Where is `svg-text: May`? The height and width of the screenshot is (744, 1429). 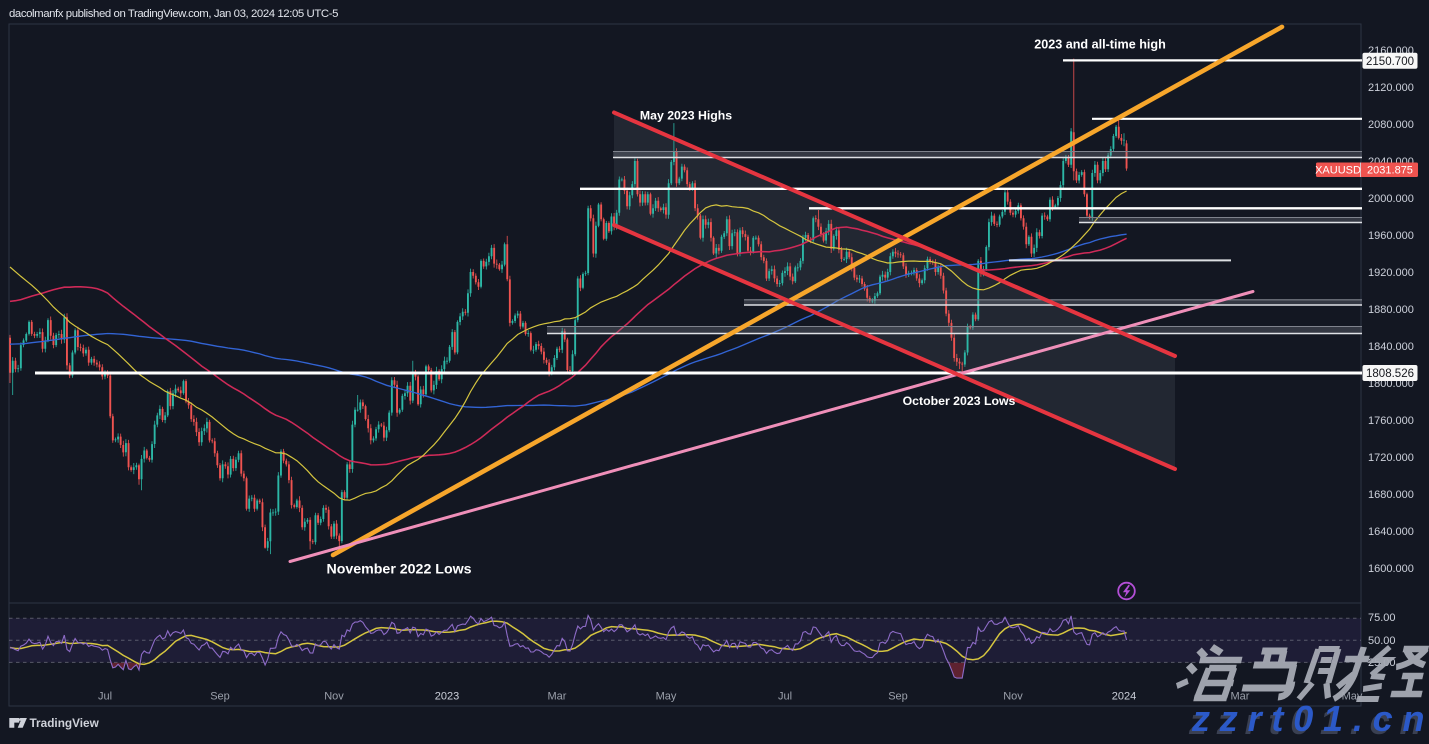
svg-text: May is located at coordinates (666, 697).